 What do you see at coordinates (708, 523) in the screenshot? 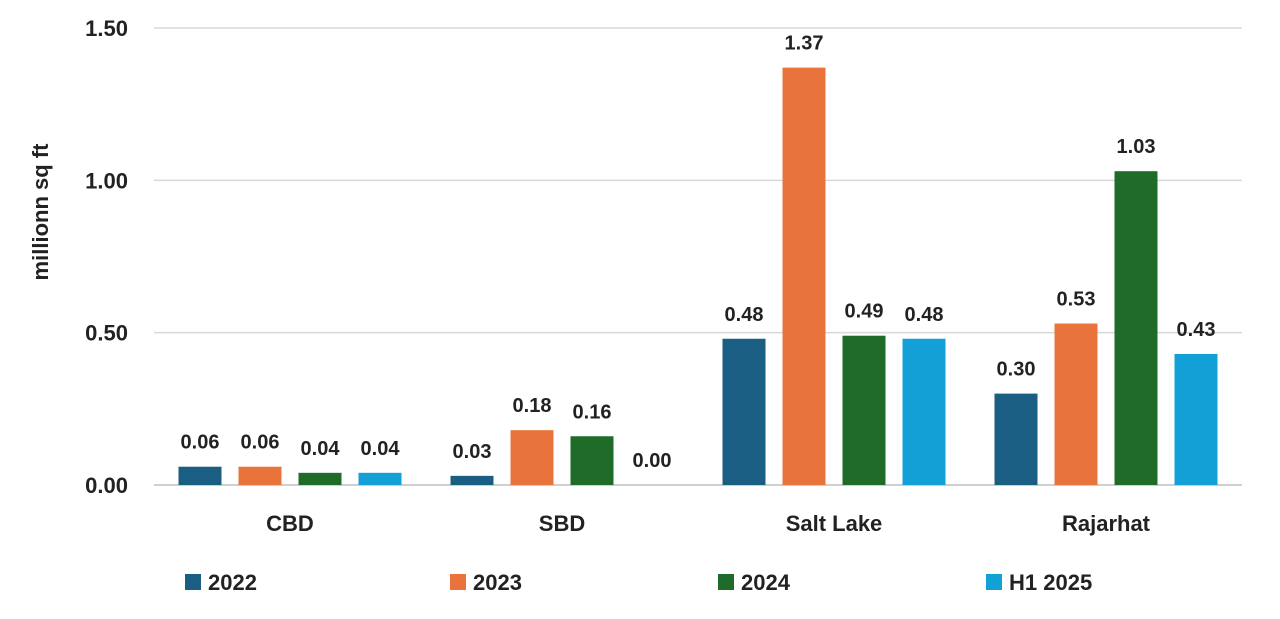
I see `x-axis: CBD SBD Salt Lake Rajarhat` at bounding box center [708, 523].